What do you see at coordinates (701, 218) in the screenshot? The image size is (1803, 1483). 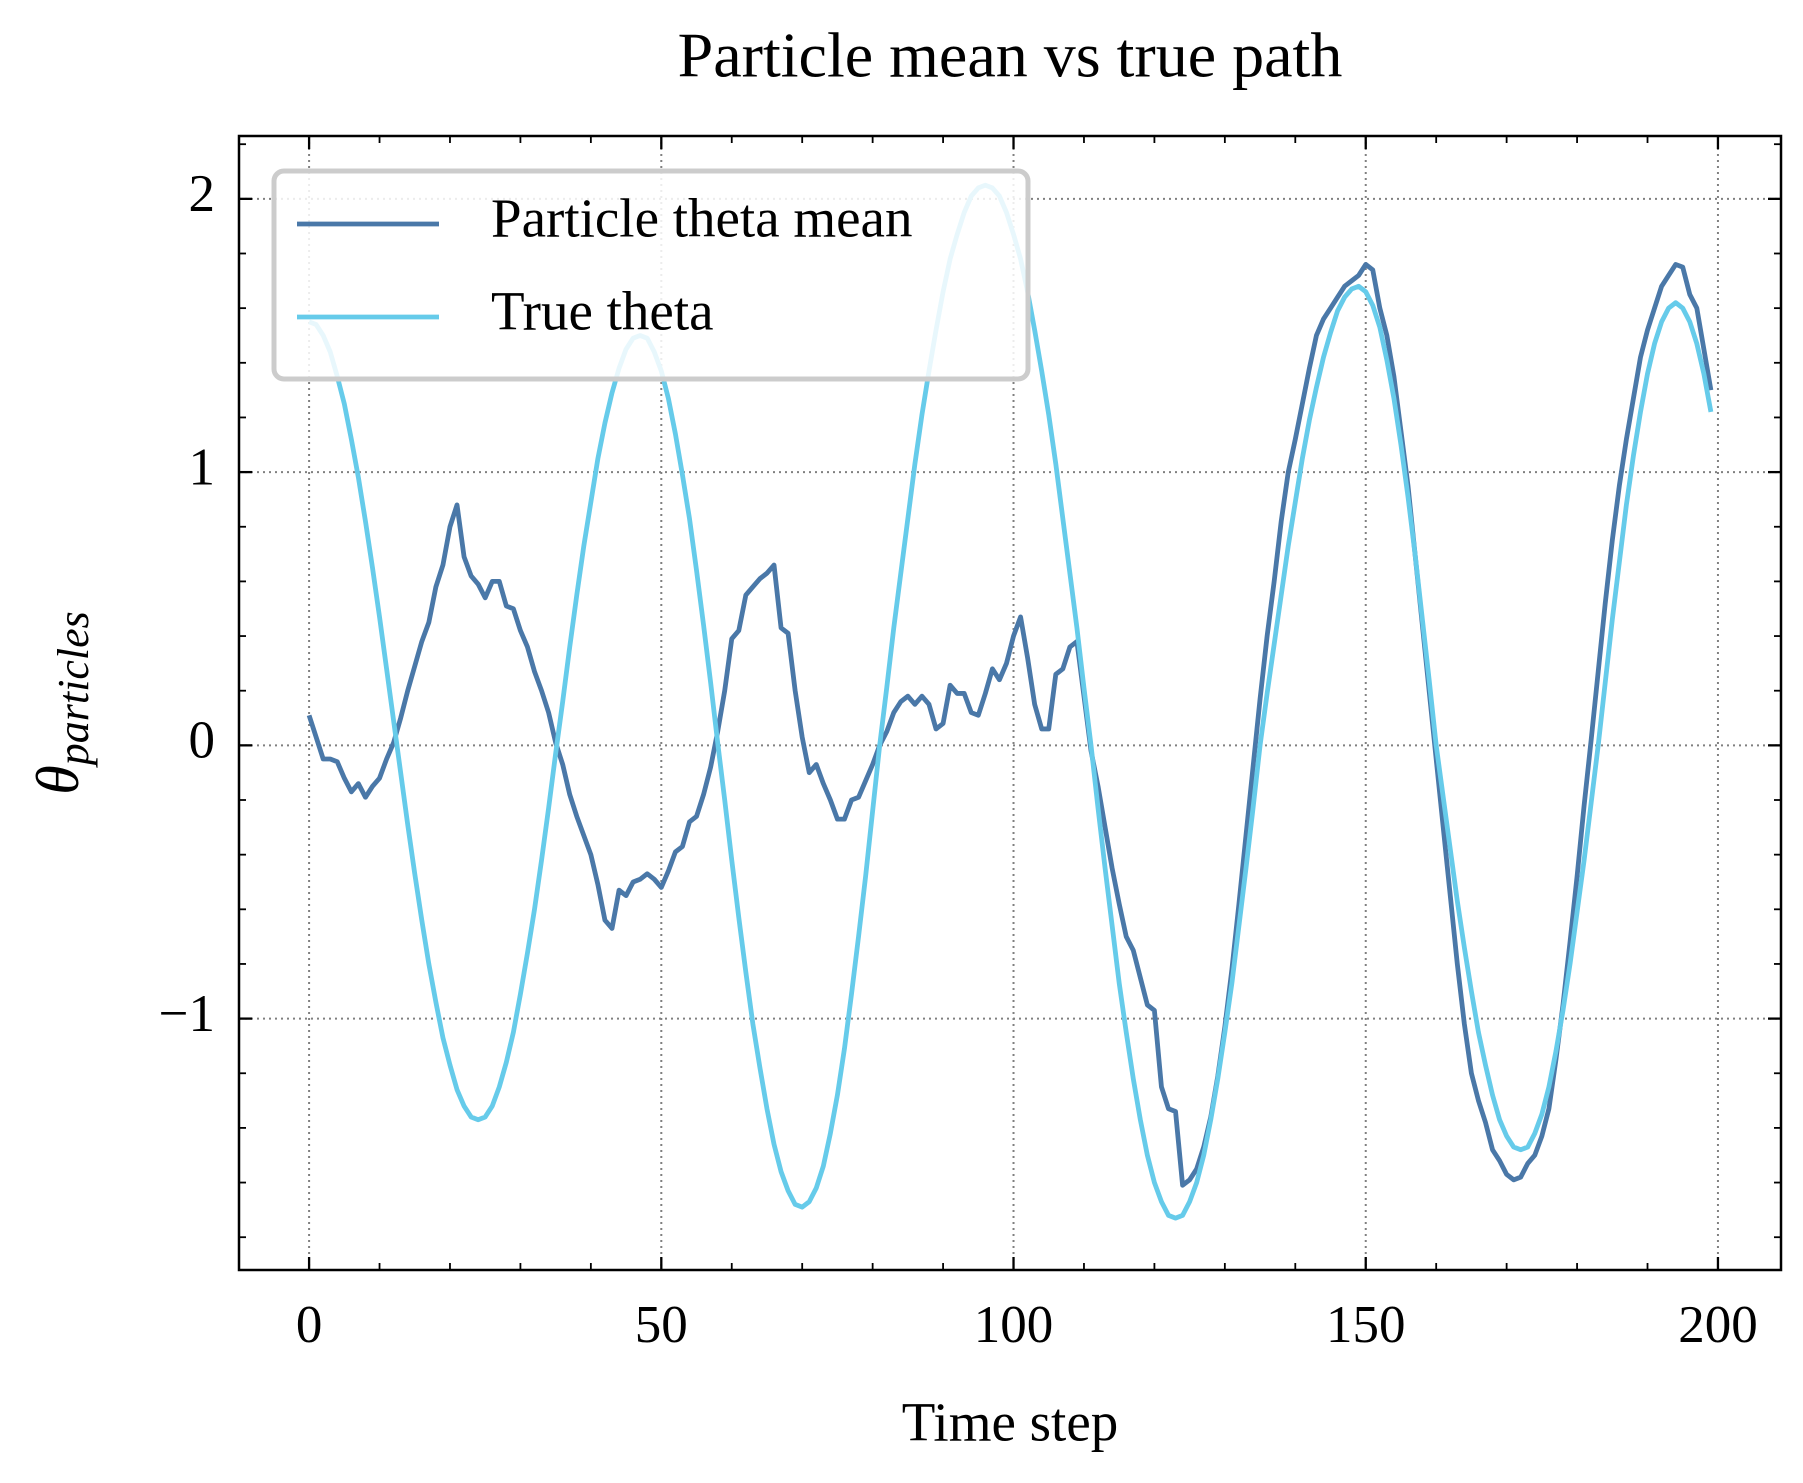 I see `legend-label: Particle theta mean` at bounding box center [701, 218].